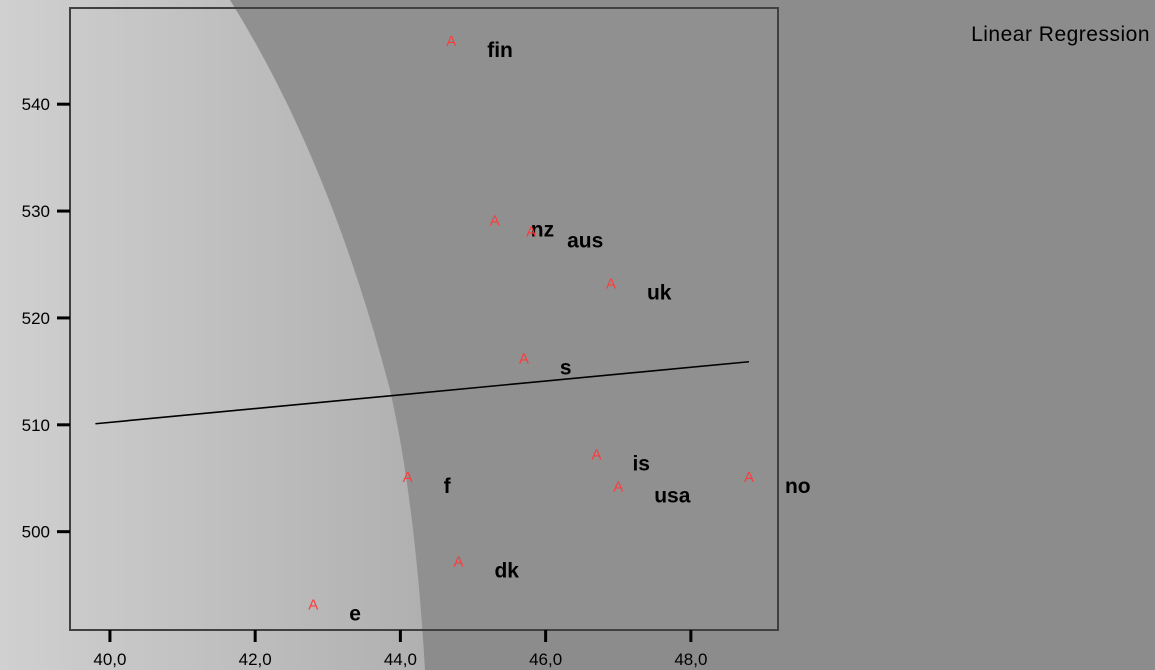 The image size is (1155, 670). Describe the element at coordinates (798, 486) in the screenshot. I see `point-label: no` at that location.